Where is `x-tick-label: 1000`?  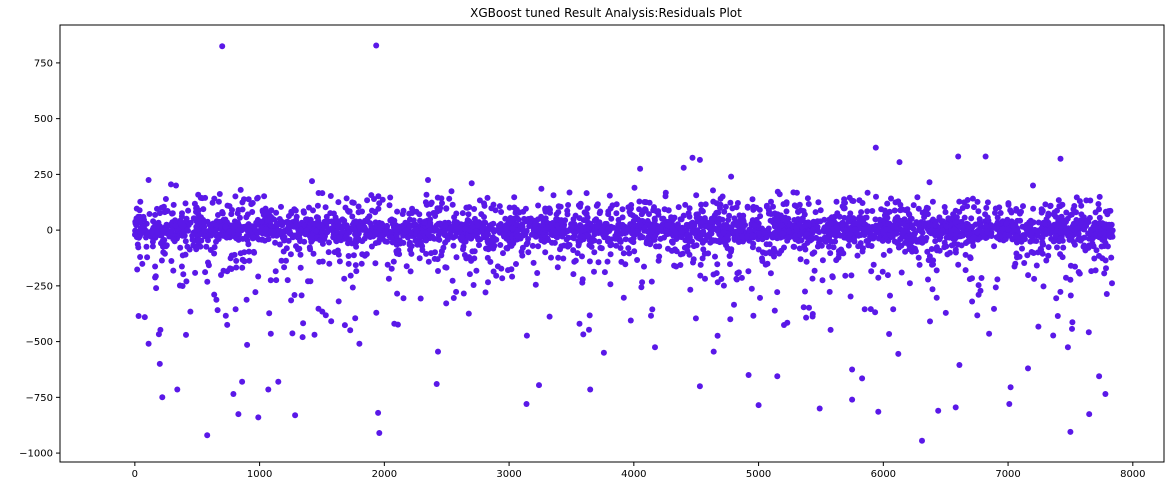 x-tick-label: 1000 is located at coordinates (259, 474).